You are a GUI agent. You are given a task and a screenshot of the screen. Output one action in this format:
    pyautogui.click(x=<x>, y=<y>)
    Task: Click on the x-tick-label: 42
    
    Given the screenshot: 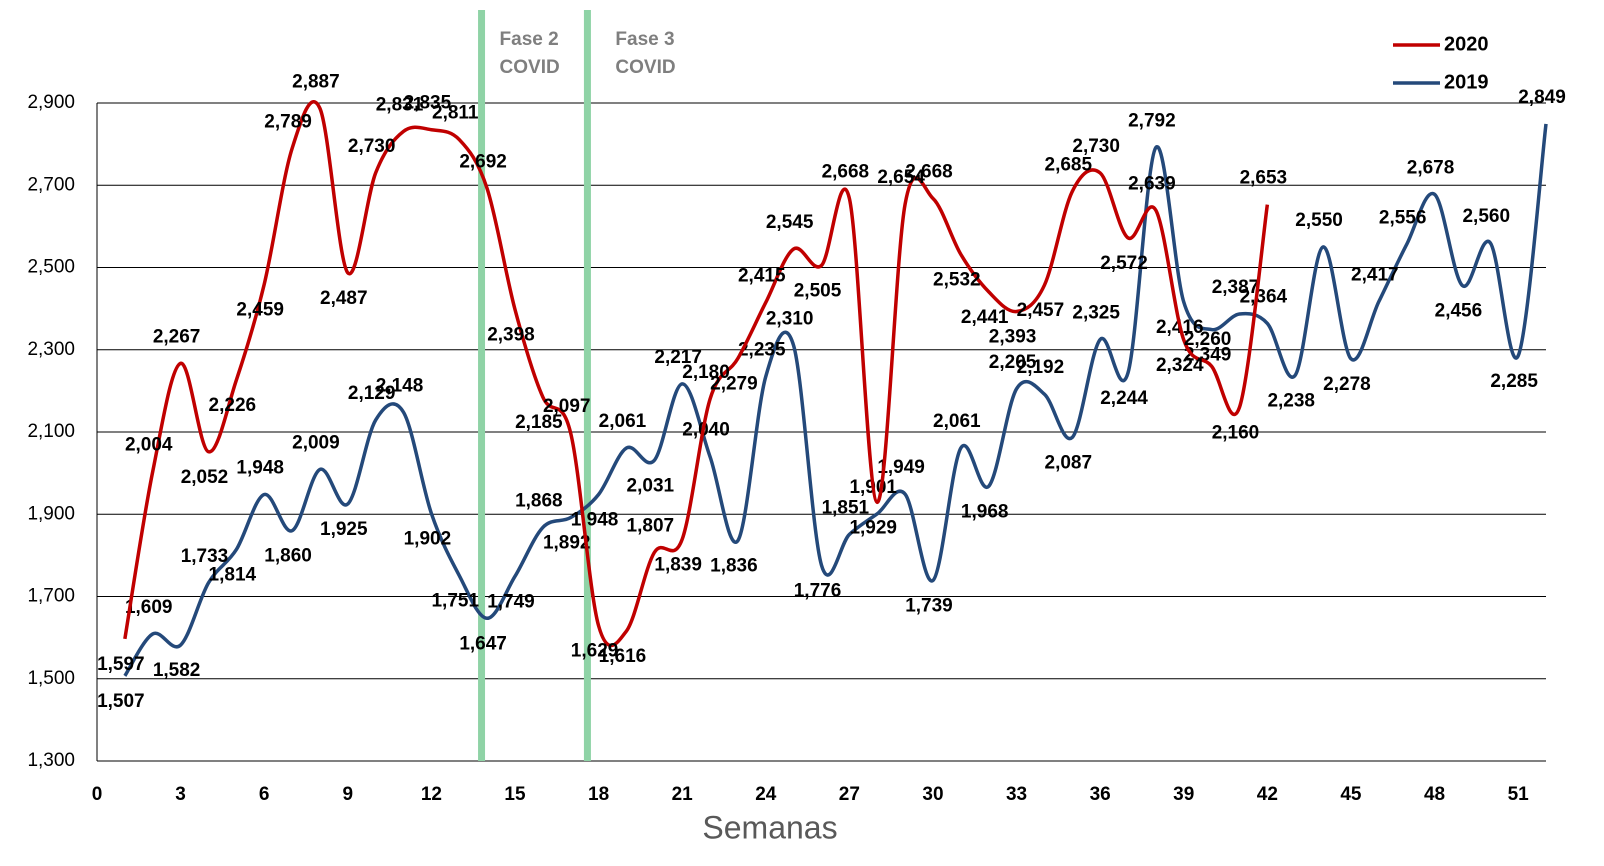 What is the action you would take?
    pyautogui.click(x=1267, y=794)
    